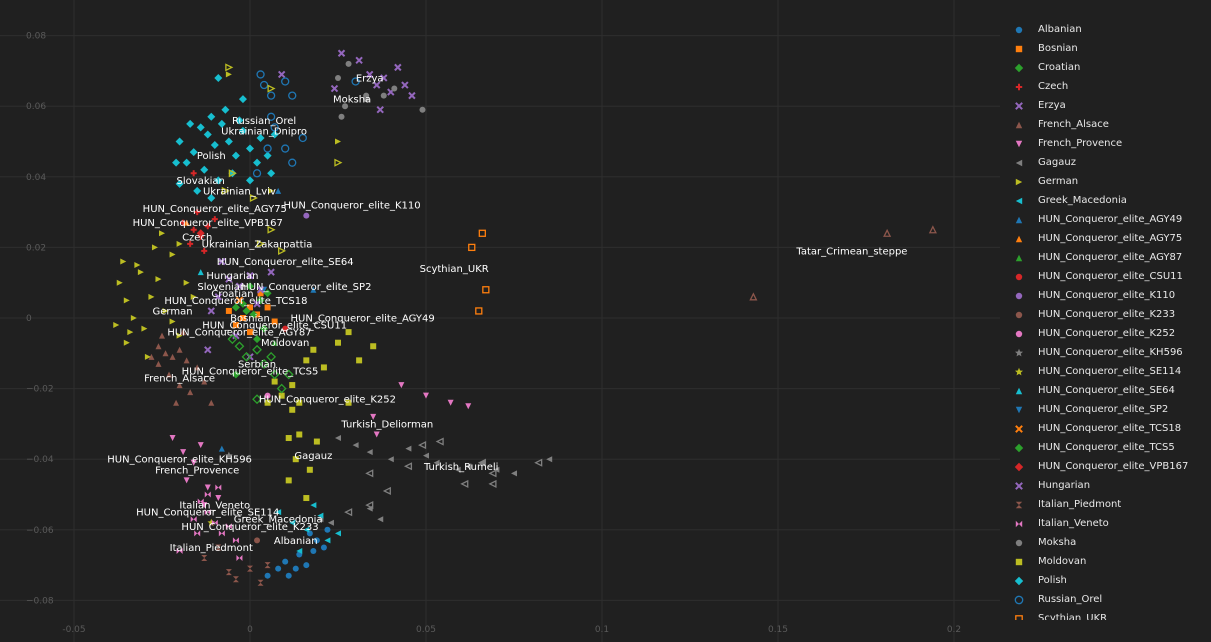 The width and height of the screenshot is (1211, 642). Describe the element at coordinates (1090, 447) in the screenshot. I see `legend-item: HUN_Conqueror_elite_TCS5` at that location.